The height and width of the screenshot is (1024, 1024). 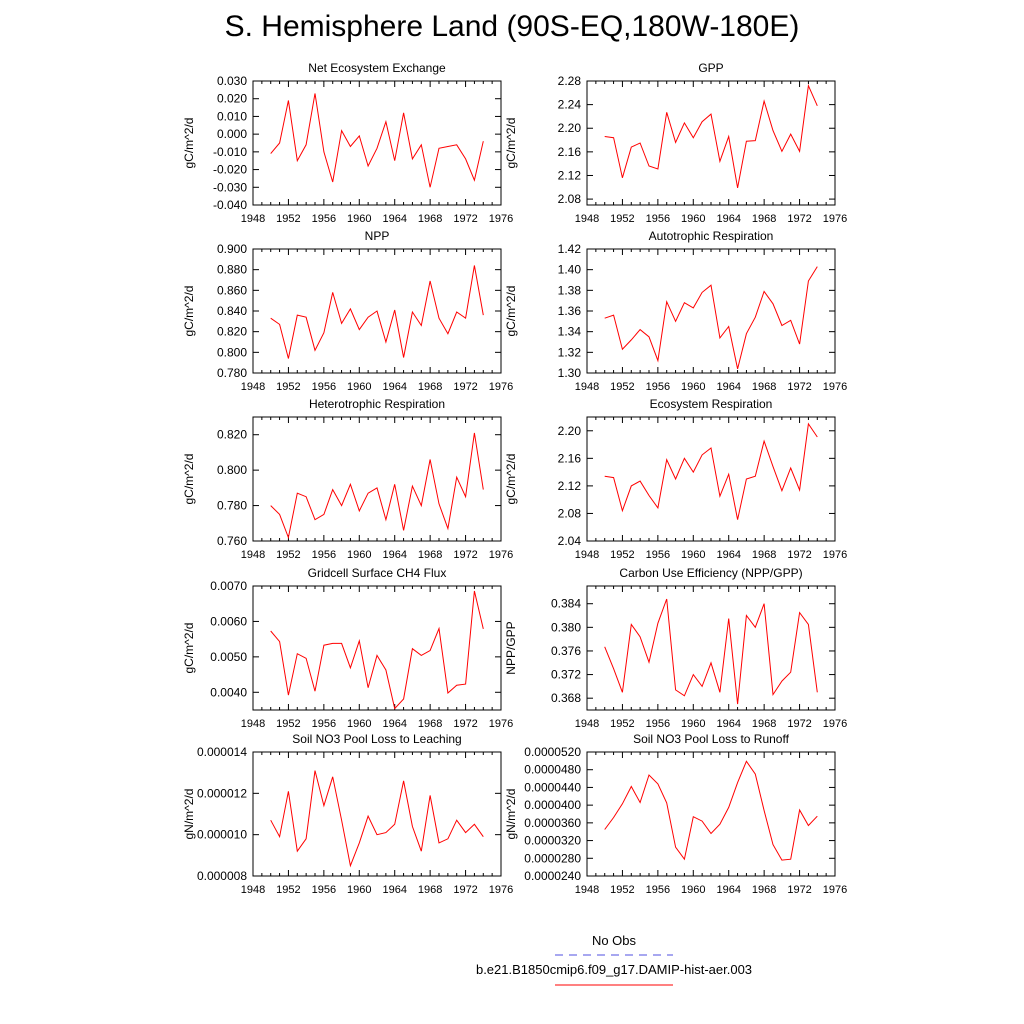 What do you see at coordinates (511, 814) in the screenshot?
I see `y-axis-label: gN/m^2/d` at bounding box center [511, 814].